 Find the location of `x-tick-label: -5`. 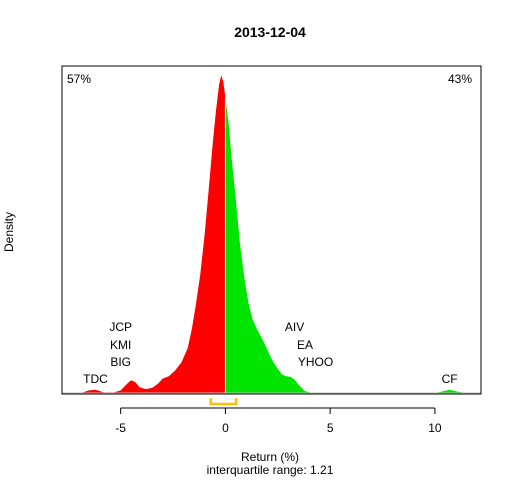

x-tick-label: -5 is located at coordinates (120, 428).